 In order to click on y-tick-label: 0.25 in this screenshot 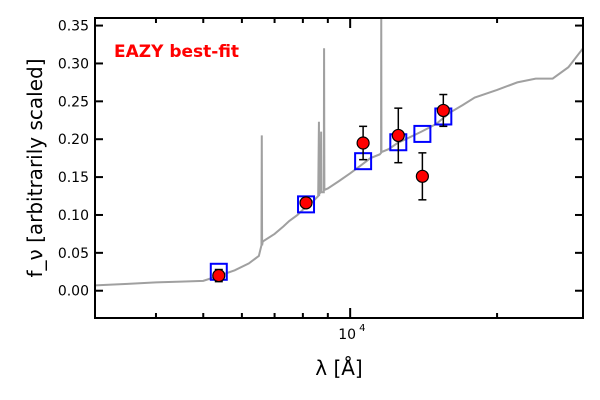, I will do `click(73, 102)`.